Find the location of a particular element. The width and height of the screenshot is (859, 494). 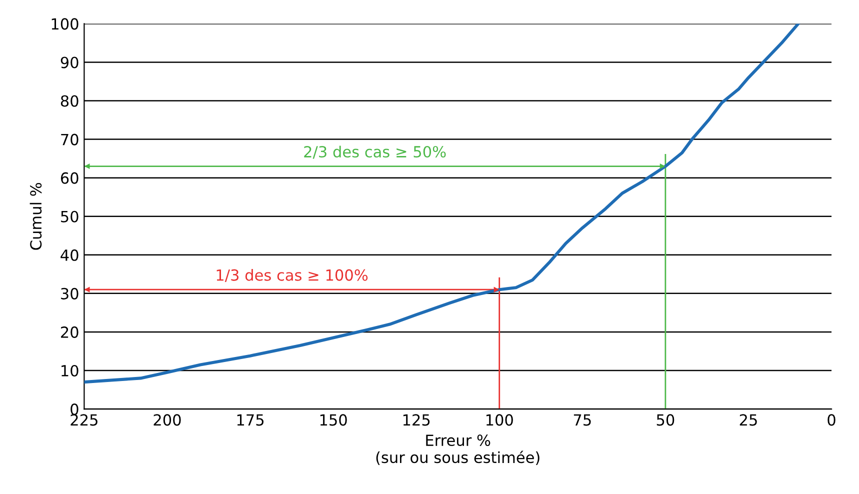

y-tick-label: 80 is located at coordinates (69, 101).